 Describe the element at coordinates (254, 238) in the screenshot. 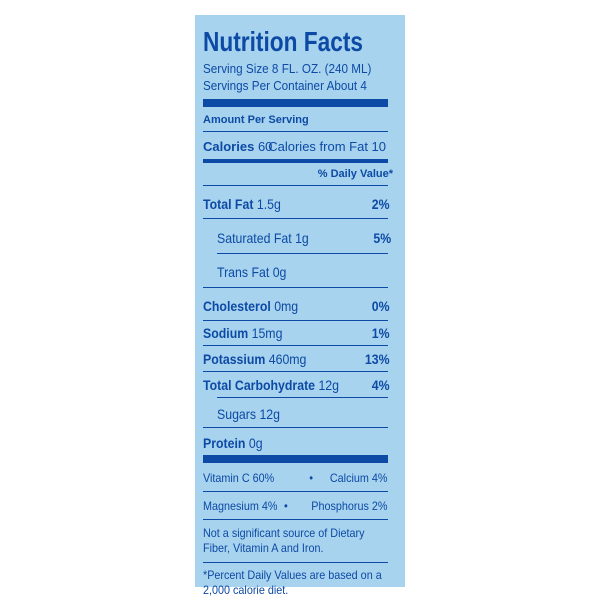

I see `nutrient-name: Saturated Fat` at that location.